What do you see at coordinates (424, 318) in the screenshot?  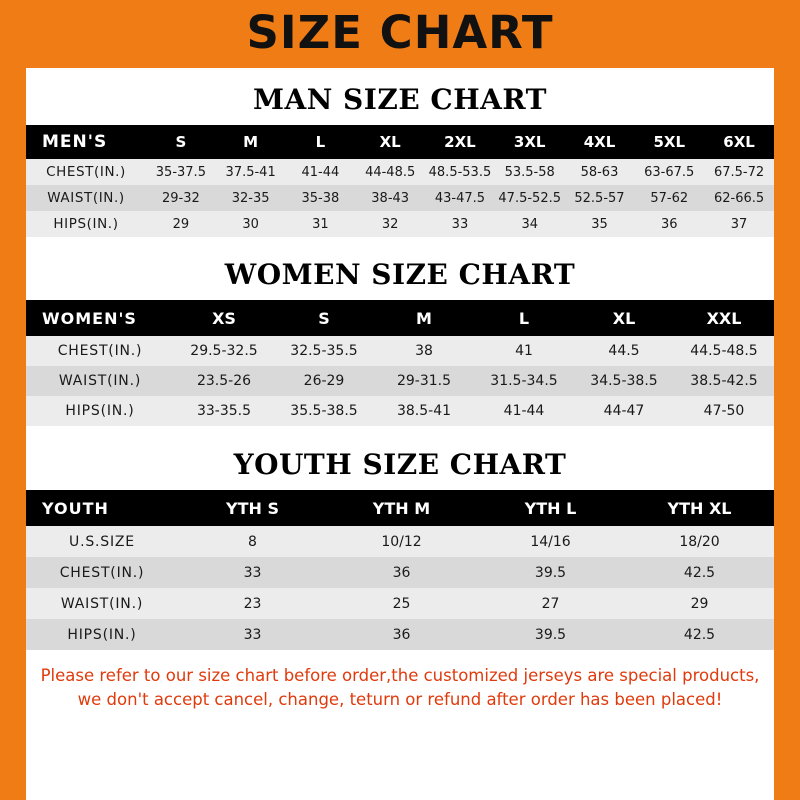 I see `women-table-header-m: M` at bounding box center [424, 318].